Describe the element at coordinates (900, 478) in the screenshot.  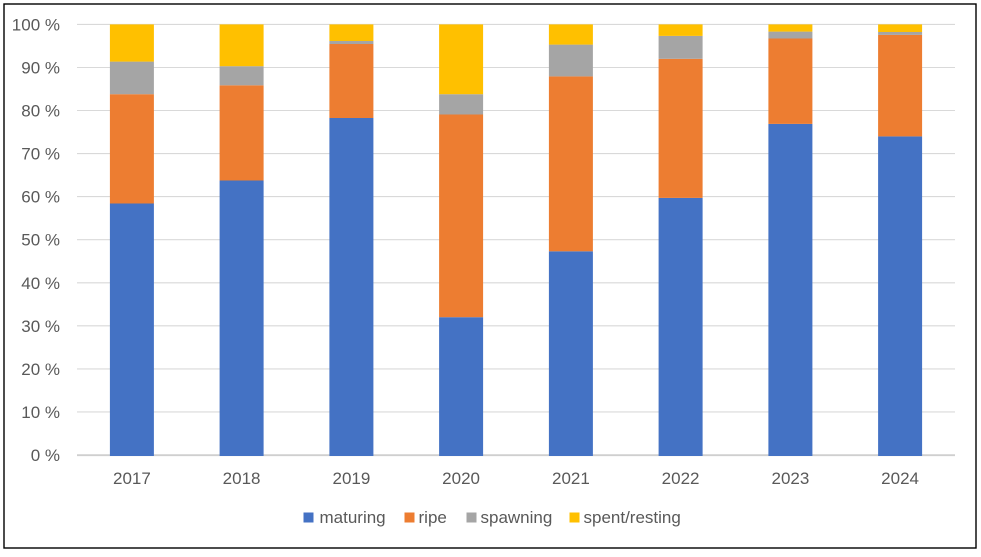
I see `svg-text: 2024` at that location.